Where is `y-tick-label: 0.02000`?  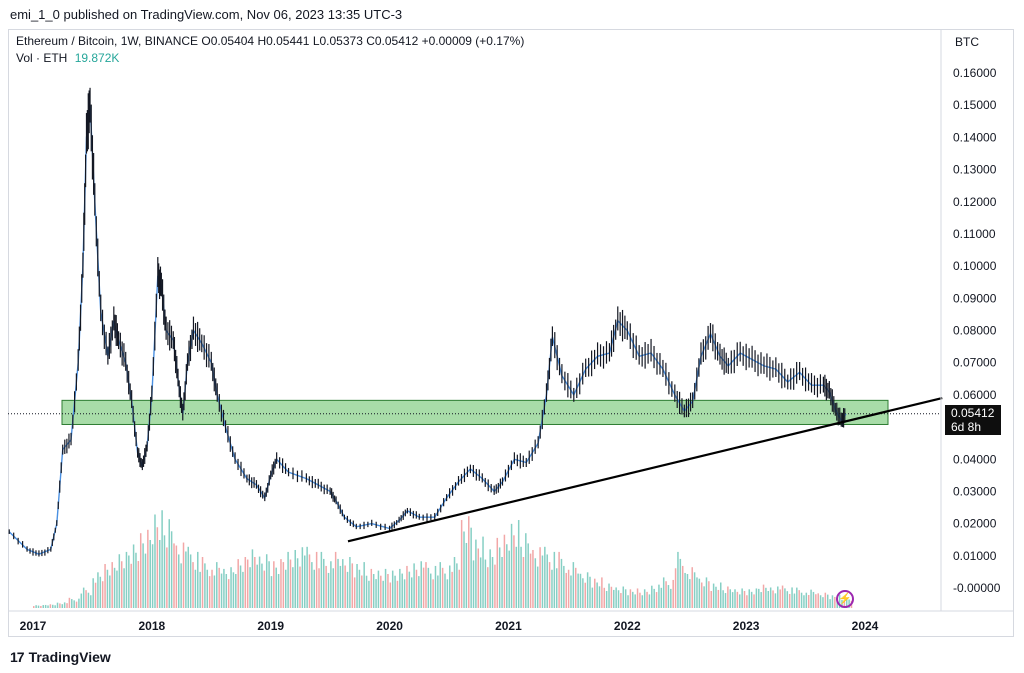
y-tick-label: 0.02000 is located at coordinates (975, 524).